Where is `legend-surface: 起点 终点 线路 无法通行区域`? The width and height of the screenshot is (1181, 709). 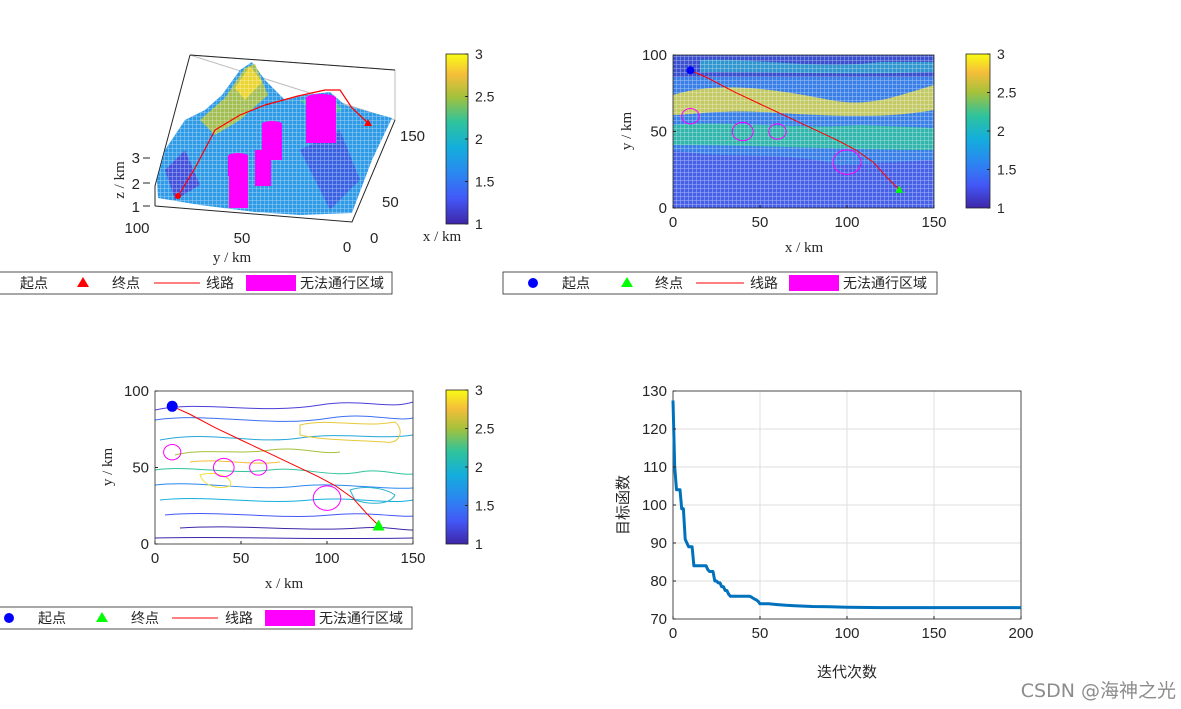
legend-surface: 起点 终点 线路 无法通行区域 is located at coordinates (196, 283).